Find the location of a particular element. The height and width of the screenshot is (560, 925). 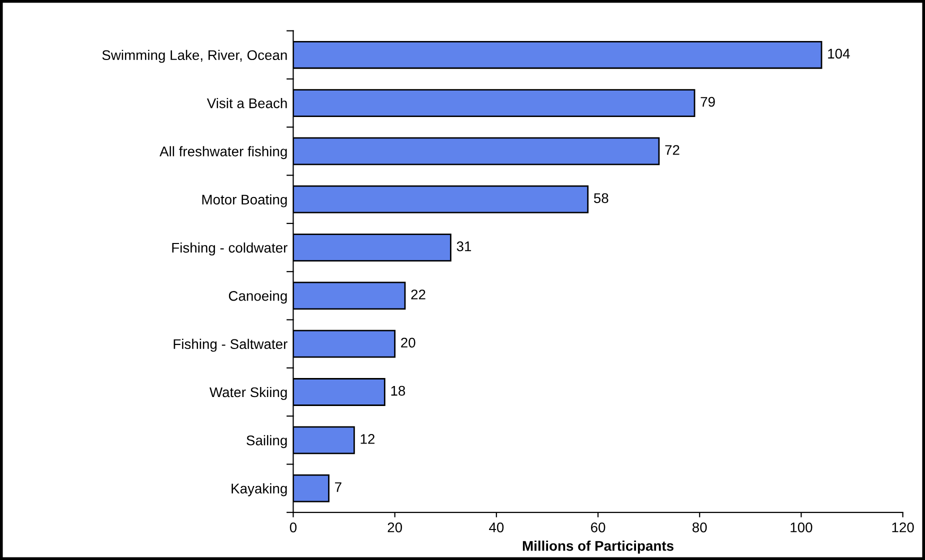

data-label: 12 is located at coordinates (367, 439).